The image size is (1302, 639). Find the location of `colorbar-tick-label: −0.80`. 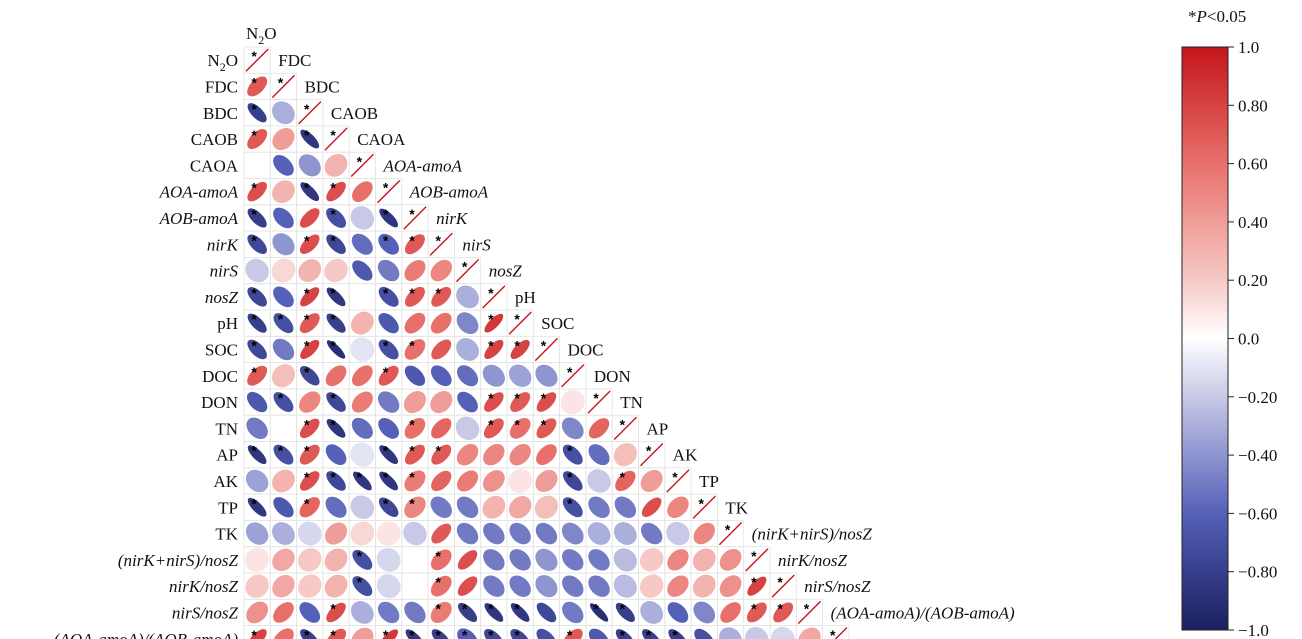

colorbar-tick-label: −0.80 is located at coordinates (1257, 572).